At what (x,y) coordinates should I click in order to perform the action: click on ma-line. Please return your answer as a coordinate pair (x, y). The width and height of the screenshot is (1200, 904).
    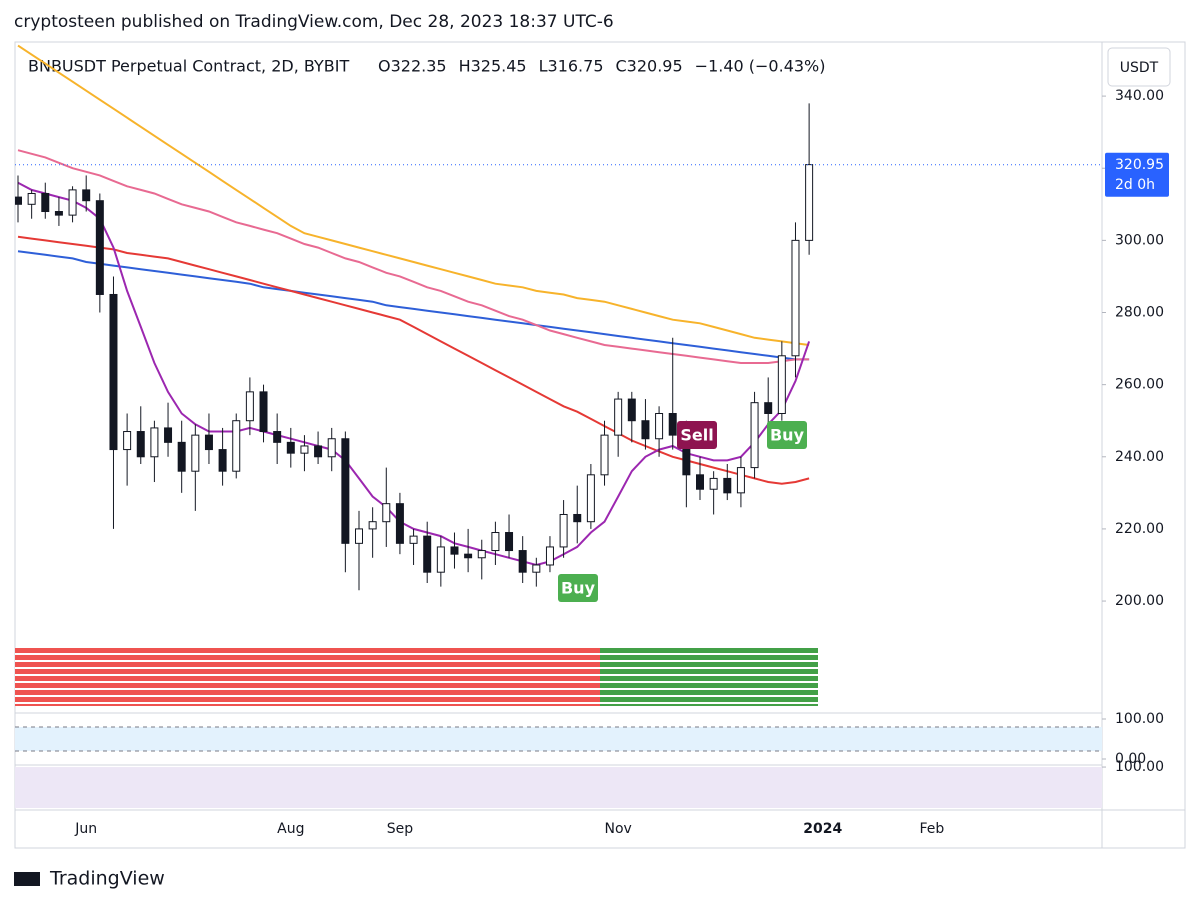
    Looking at the image, I should click on (413, 305).